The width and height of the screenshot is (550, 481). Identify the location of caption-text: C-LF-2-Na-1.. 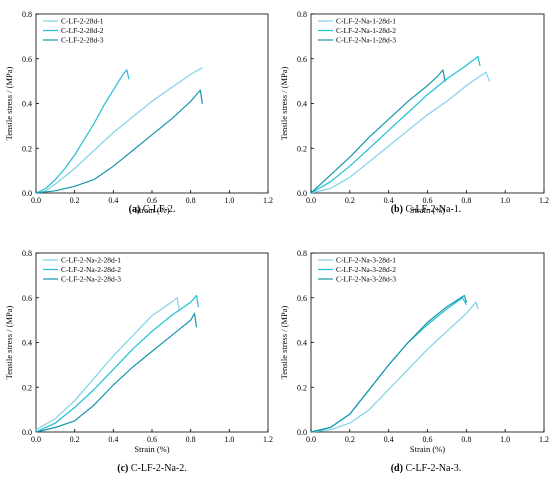
(432, 209).